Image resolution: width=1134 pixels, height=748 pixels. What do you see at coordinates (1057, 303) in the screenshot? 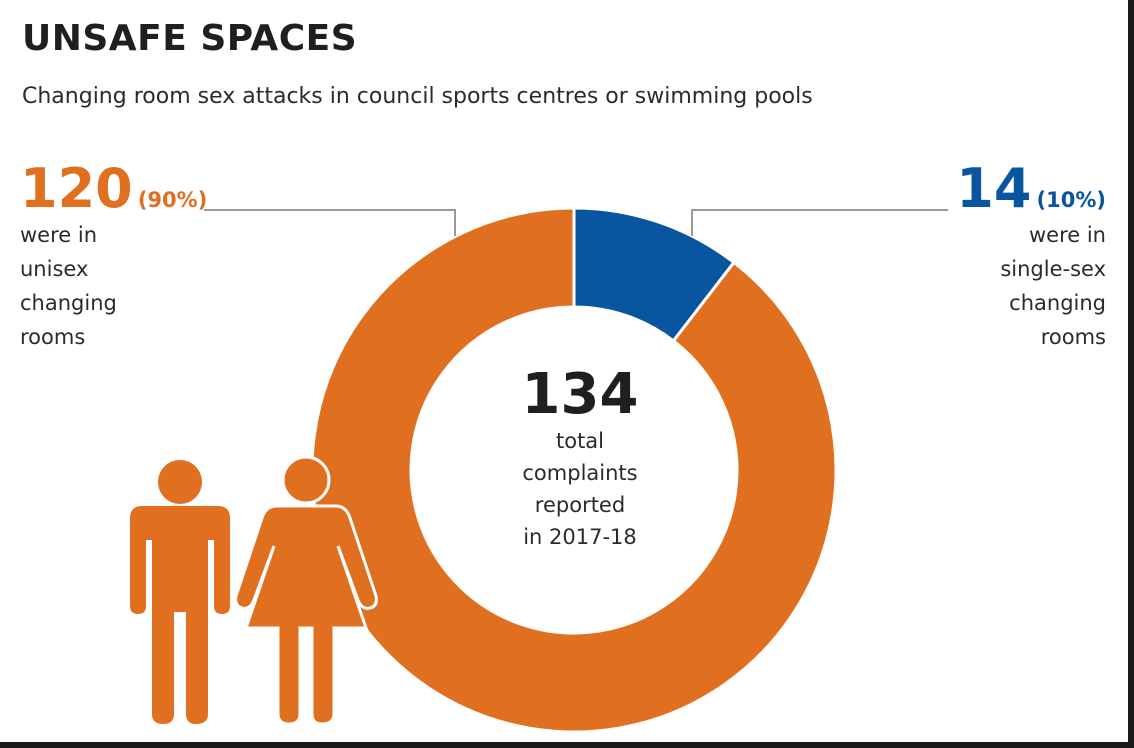
I see `single-sex-desc-line: changing` at bounding box center [1057, 303].